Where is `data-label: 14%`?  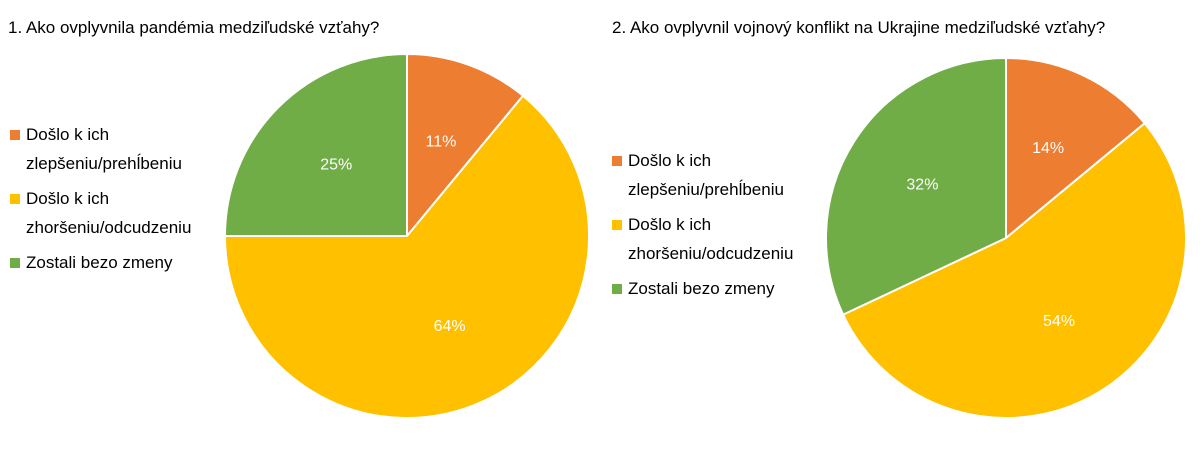 data-label: 14% is located at coordinates (1048, 148).